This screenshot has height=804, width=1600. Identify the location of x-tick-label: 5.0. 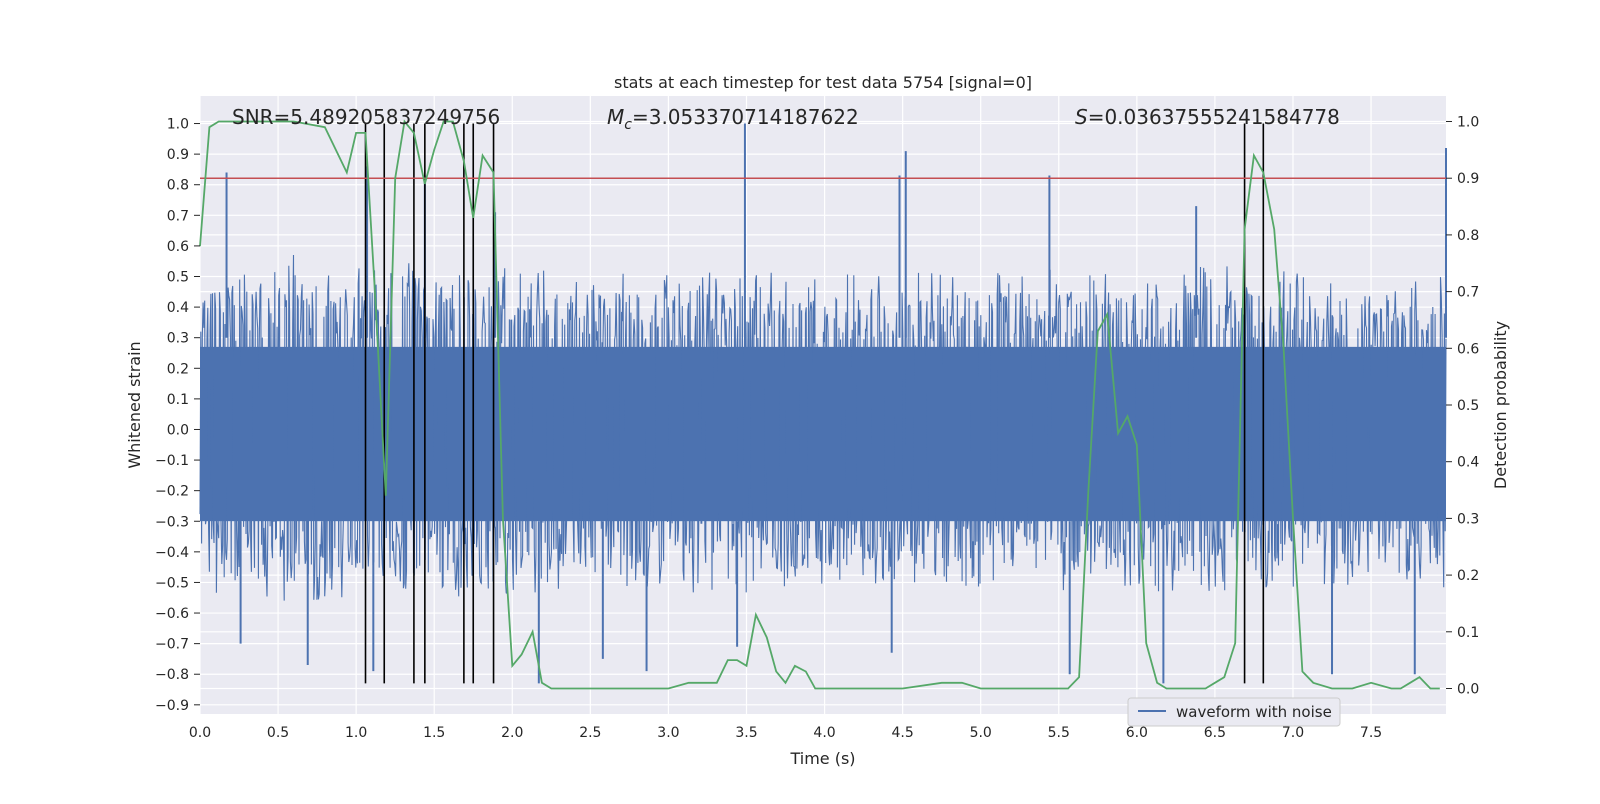
(981, 733).